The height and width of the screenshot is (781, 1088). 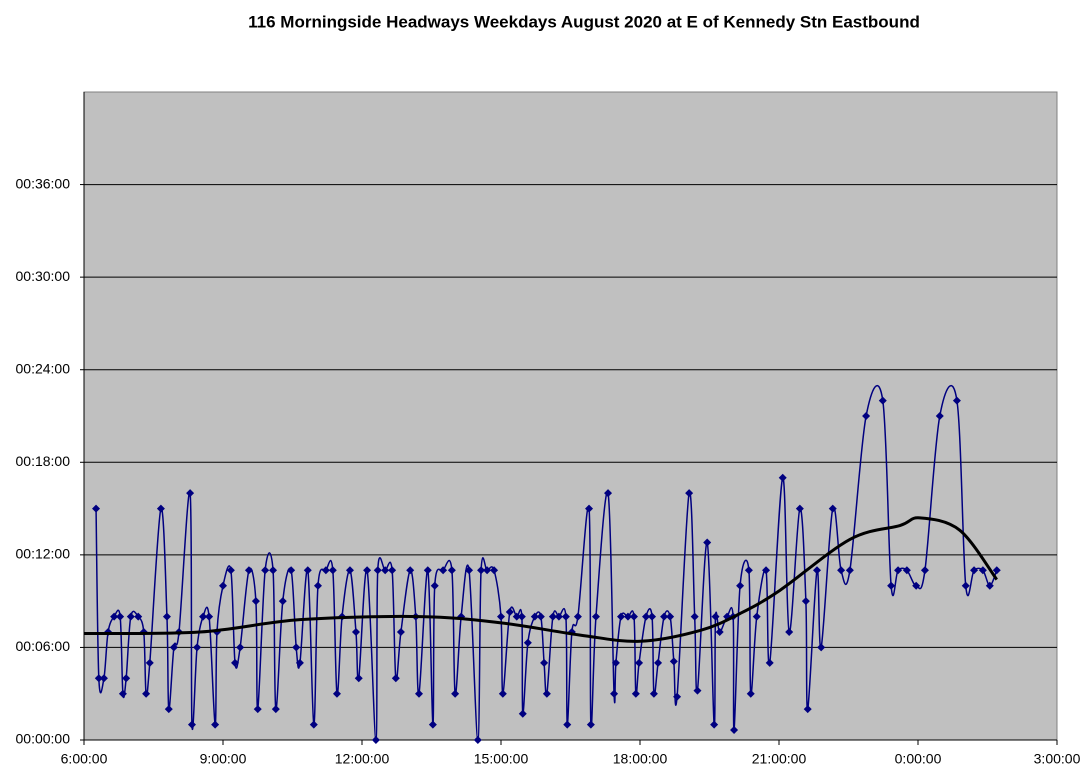 What do you see at coordinates (43, 554) in the screenshot?
I see `y-tick-label: 00:12:00` at bounding box center [43, 554].